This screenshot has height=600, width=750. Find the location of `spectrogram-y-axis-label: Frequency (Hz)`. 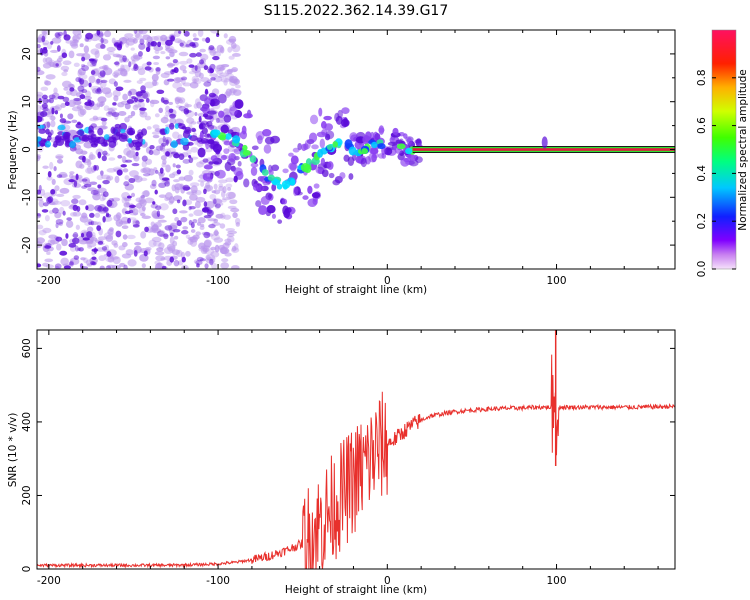

spectrogram-y-axis-label: Frequency (Hz) is located at coordinates (13, 149).